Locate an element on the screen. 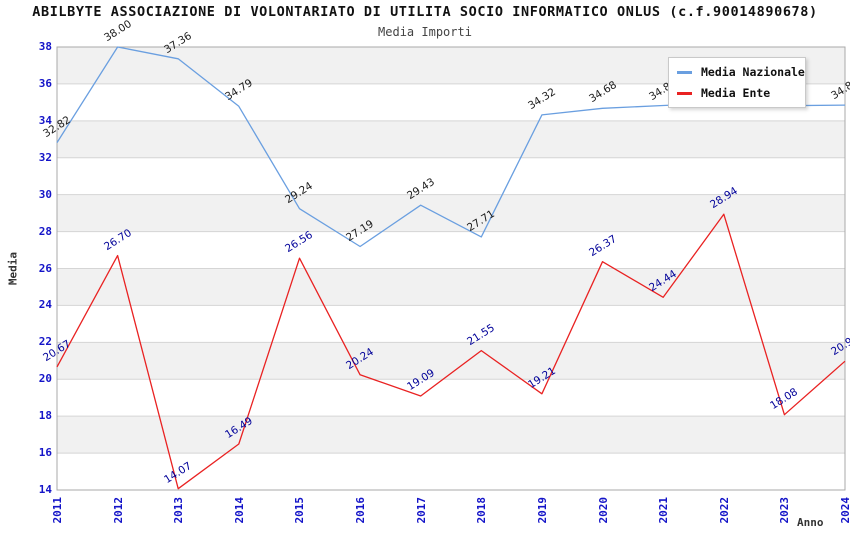 The width and height of the screenshot is (850, 550). y-tick-label: 20 is located at coordinates (45, 379).